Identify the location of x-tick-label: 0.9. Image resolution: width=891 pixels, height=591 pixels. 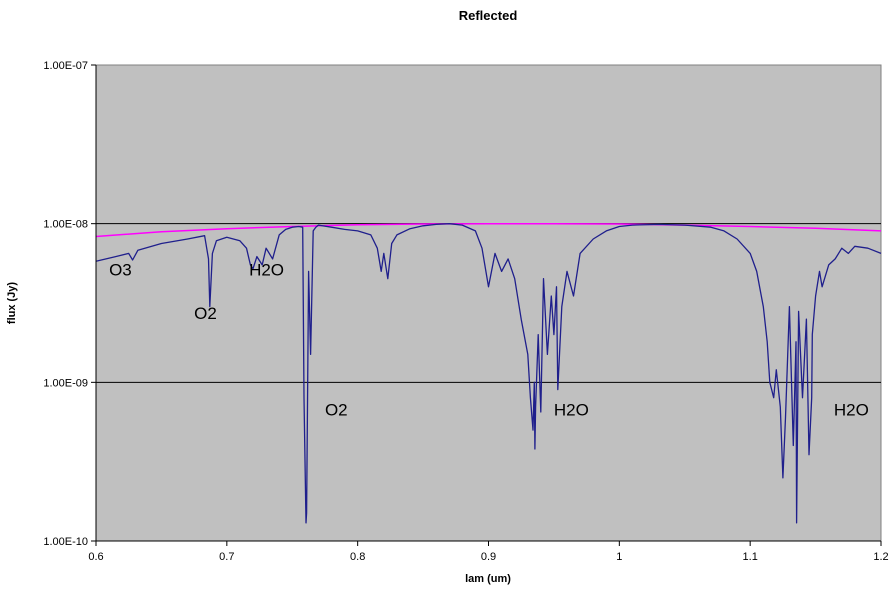
(488, 557).